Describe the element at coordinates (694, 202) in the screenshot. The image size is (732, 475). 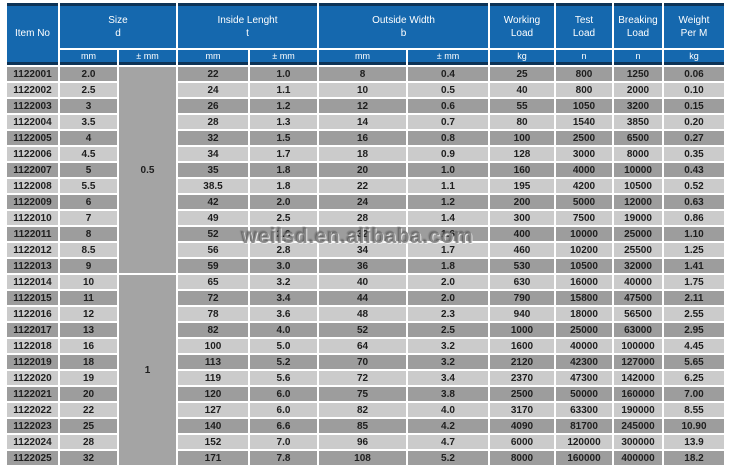
I see `cell-weight-per-m: 0.63` at that location.